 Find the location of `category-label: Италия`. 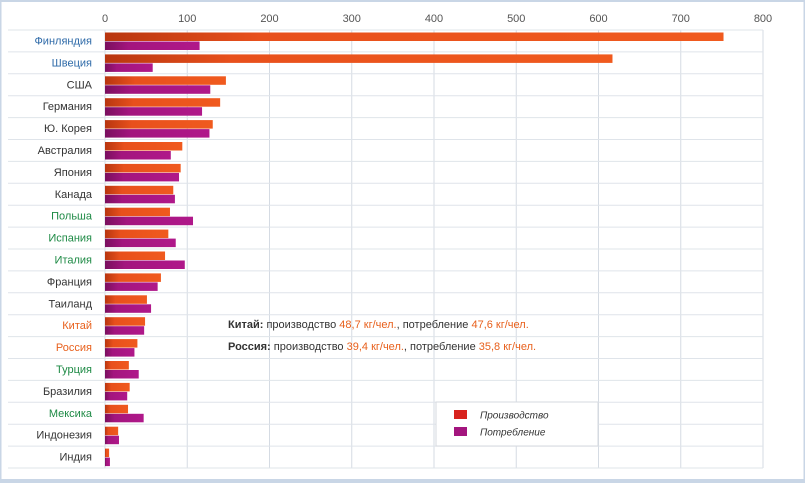

category-label: Италия is located at coordinates (74, 261).